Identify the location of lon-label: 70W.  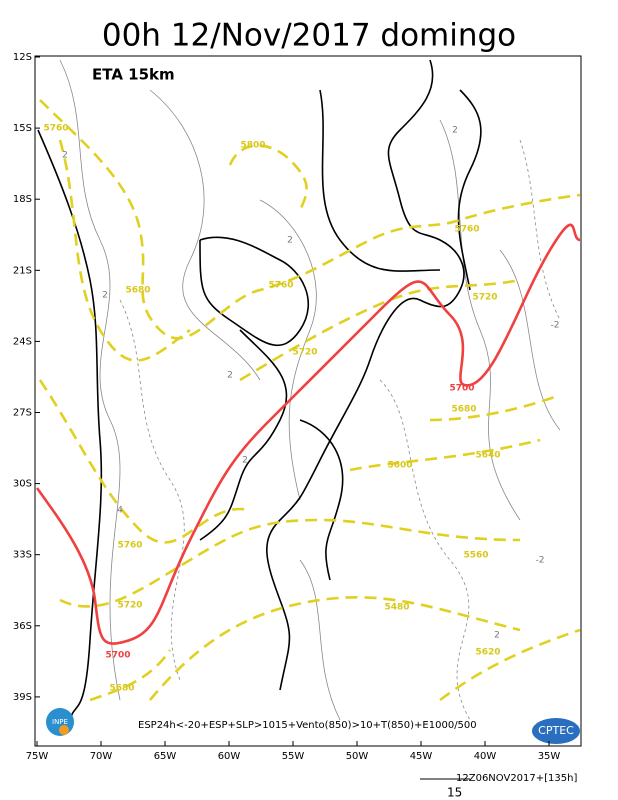
(101, 756).